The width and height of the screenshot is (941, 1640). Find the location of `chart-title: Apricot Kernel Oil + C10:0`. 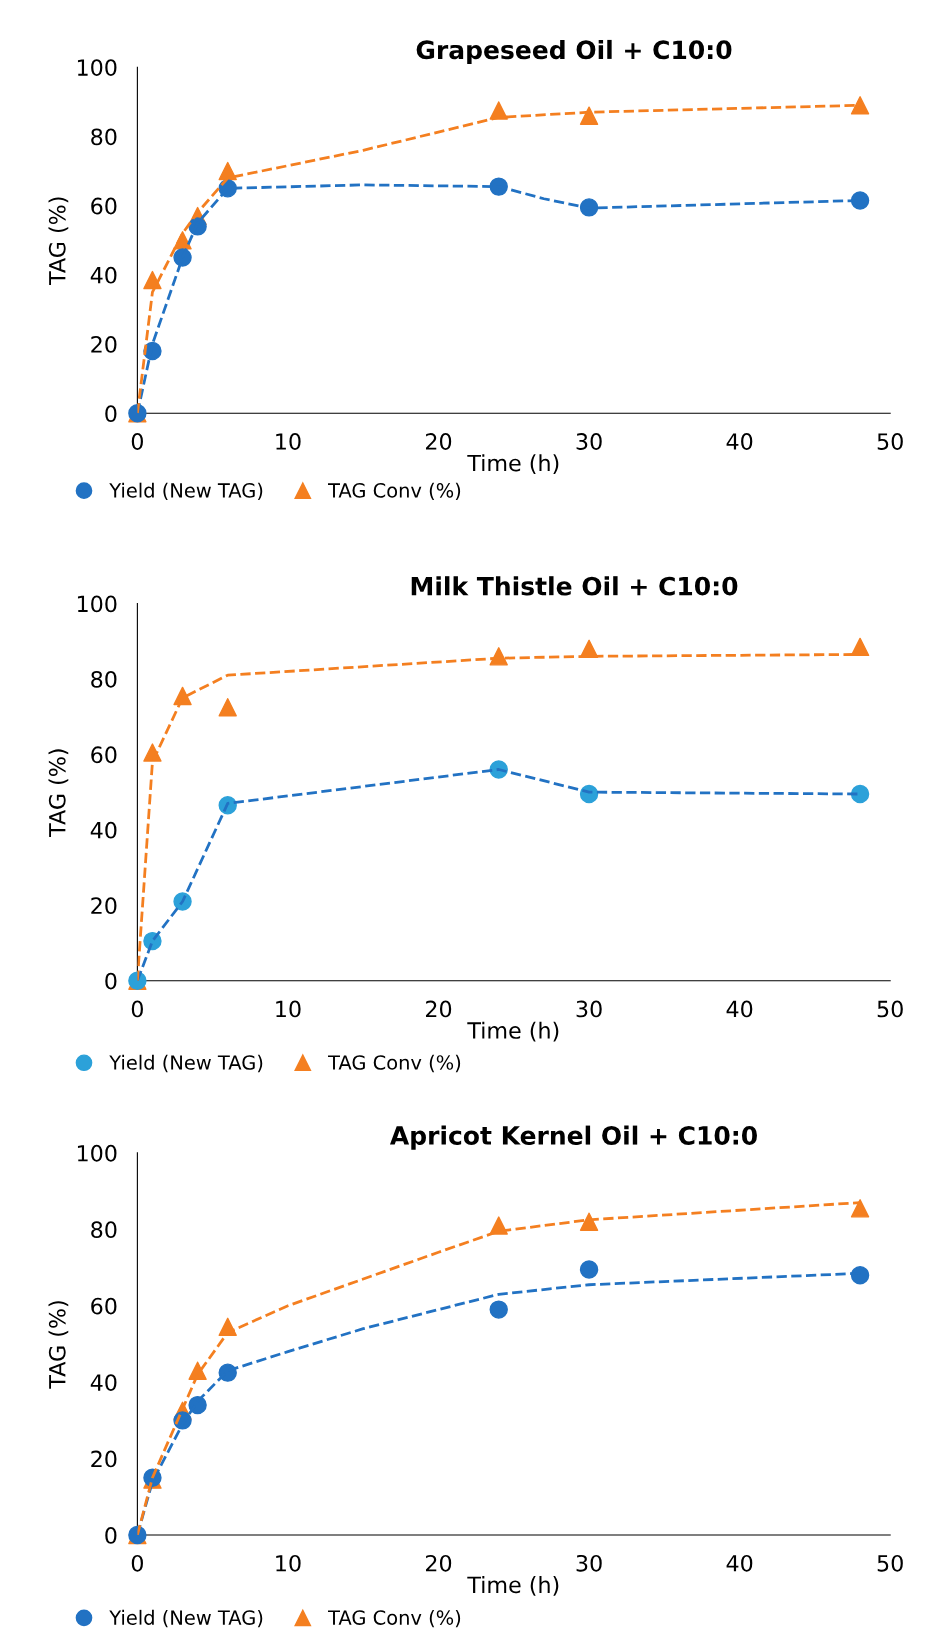

chart-title: Apricot Kernel Oil + C10:0 is located at coordinates (573, 1137).